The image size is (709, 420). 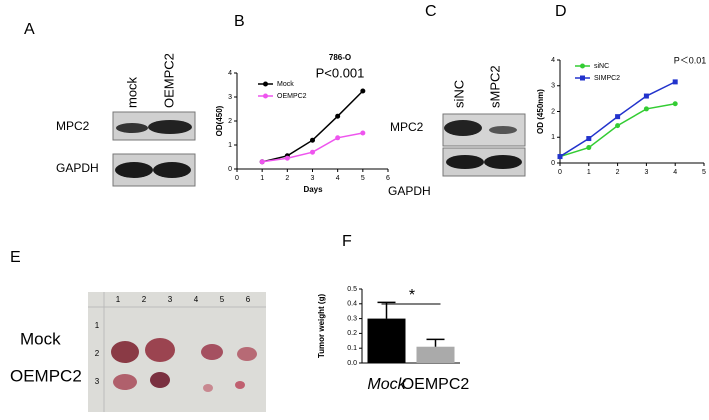 I want to click on x-tick-label: OEMPC2, so click(x=436, y=384).